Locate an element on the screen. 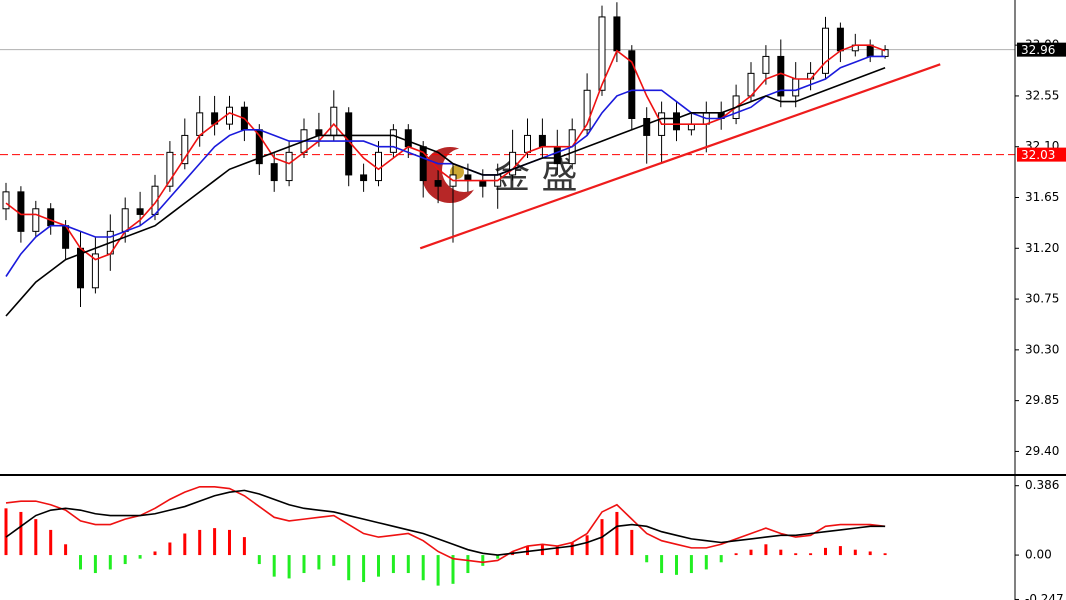 The height and width of the screenshot is (600, 1066). y-tick-label: -0.247 is located at coordinates (1044, 596).